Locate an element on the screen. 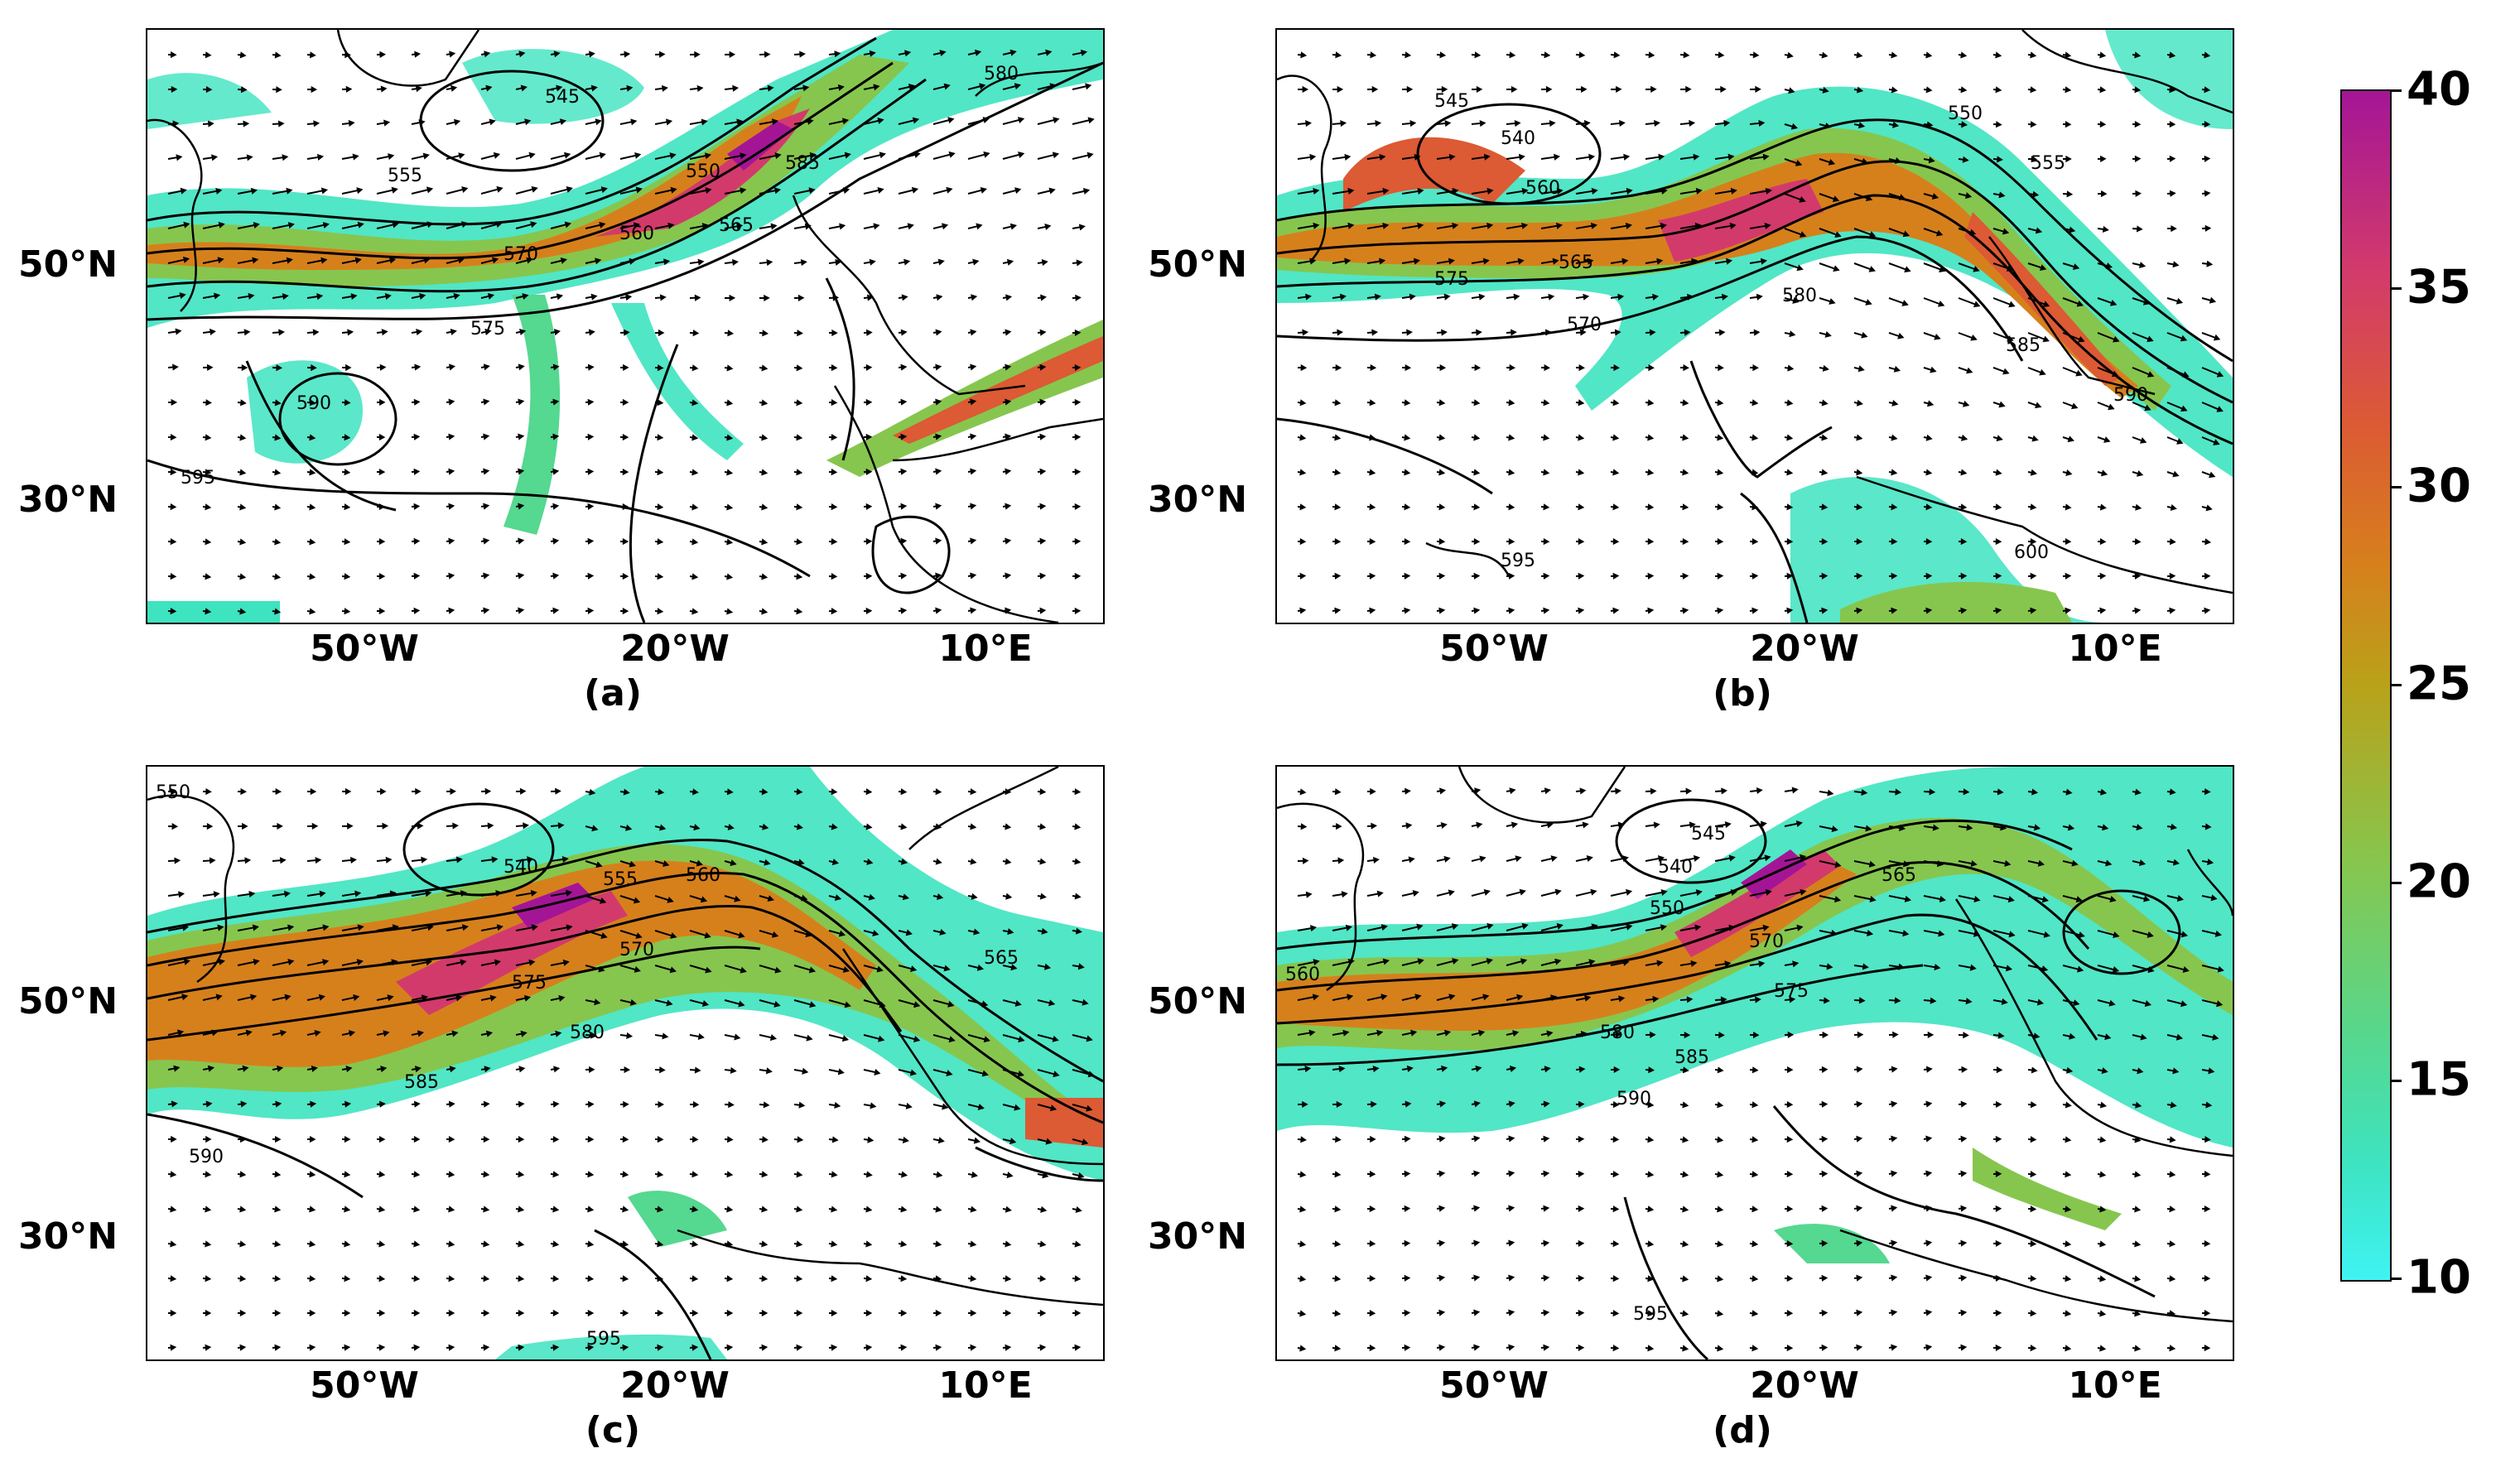 The width and height of the screenshot is (2520, 1482). contour-label: 580 is located at coordinates (1799, 296).